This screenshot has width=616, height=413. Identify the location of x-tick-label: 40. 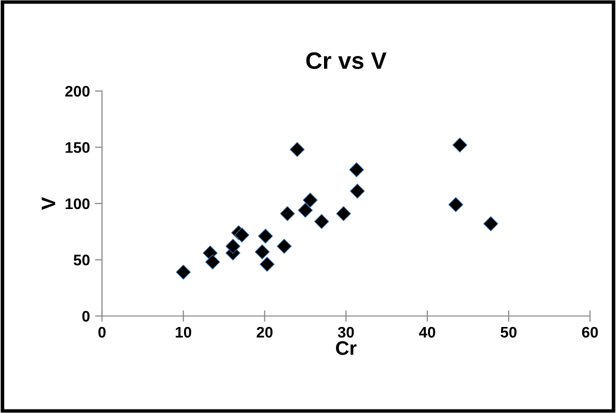
(427, 332).